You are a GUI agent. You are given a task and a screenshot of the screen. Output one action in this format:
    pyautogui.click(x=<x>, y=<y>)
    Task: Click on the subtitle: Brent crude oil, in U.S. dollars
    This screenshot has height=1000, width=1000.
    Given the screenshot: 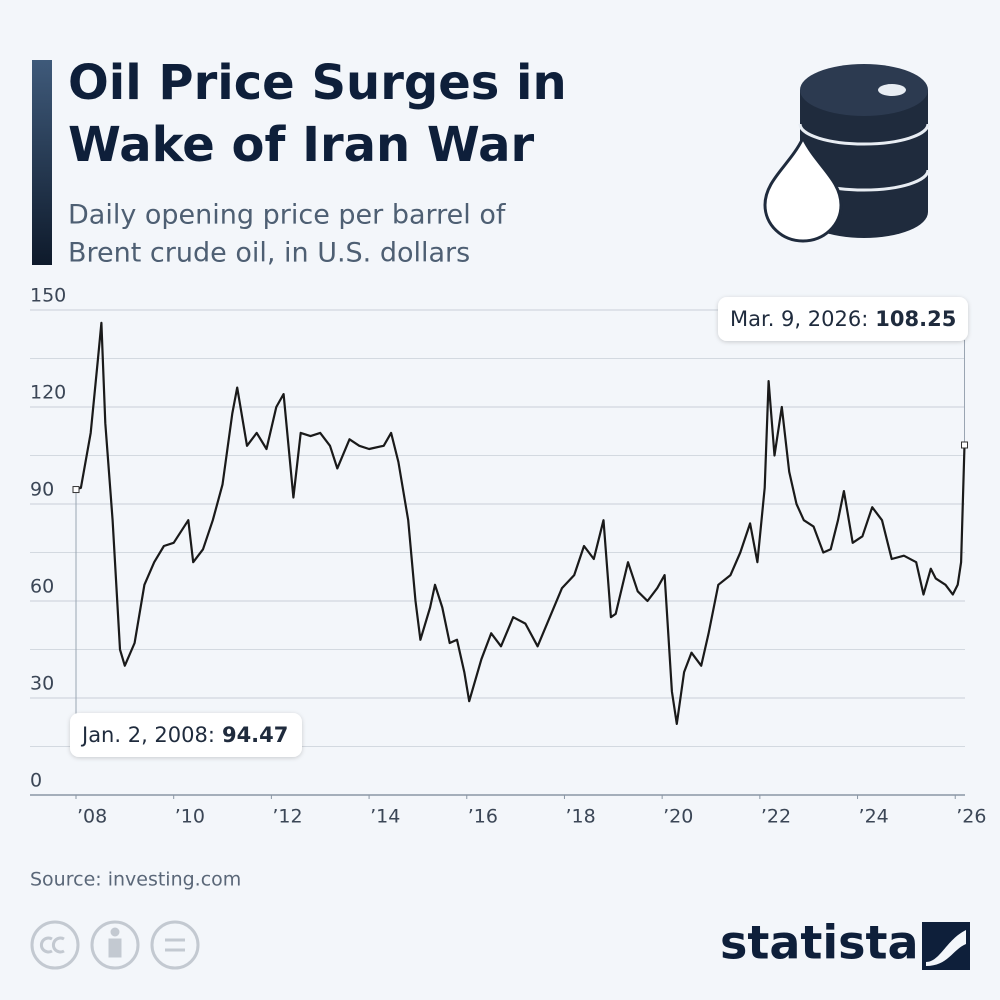 What is the action you would take?
    pyautogui.click(x=269, y=253)
    